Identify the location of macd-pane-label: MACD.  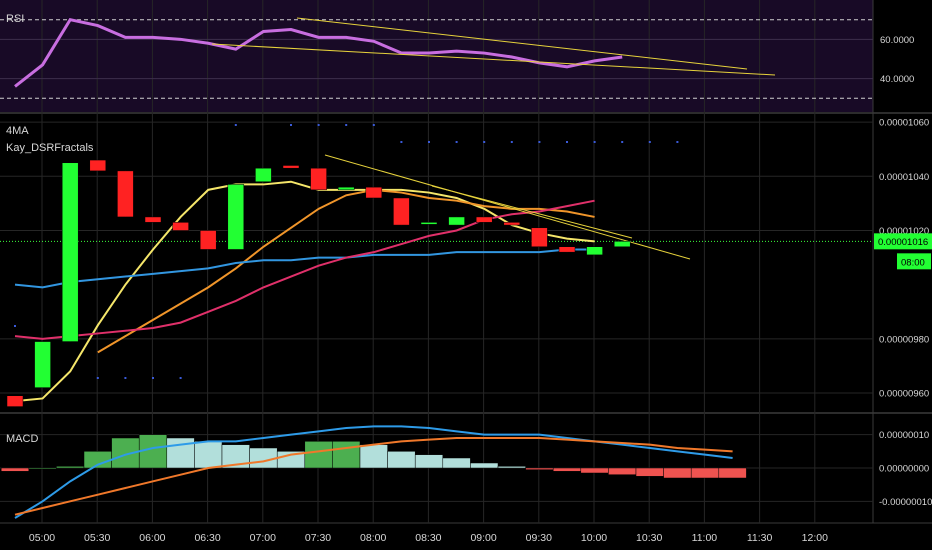
(22, 439).